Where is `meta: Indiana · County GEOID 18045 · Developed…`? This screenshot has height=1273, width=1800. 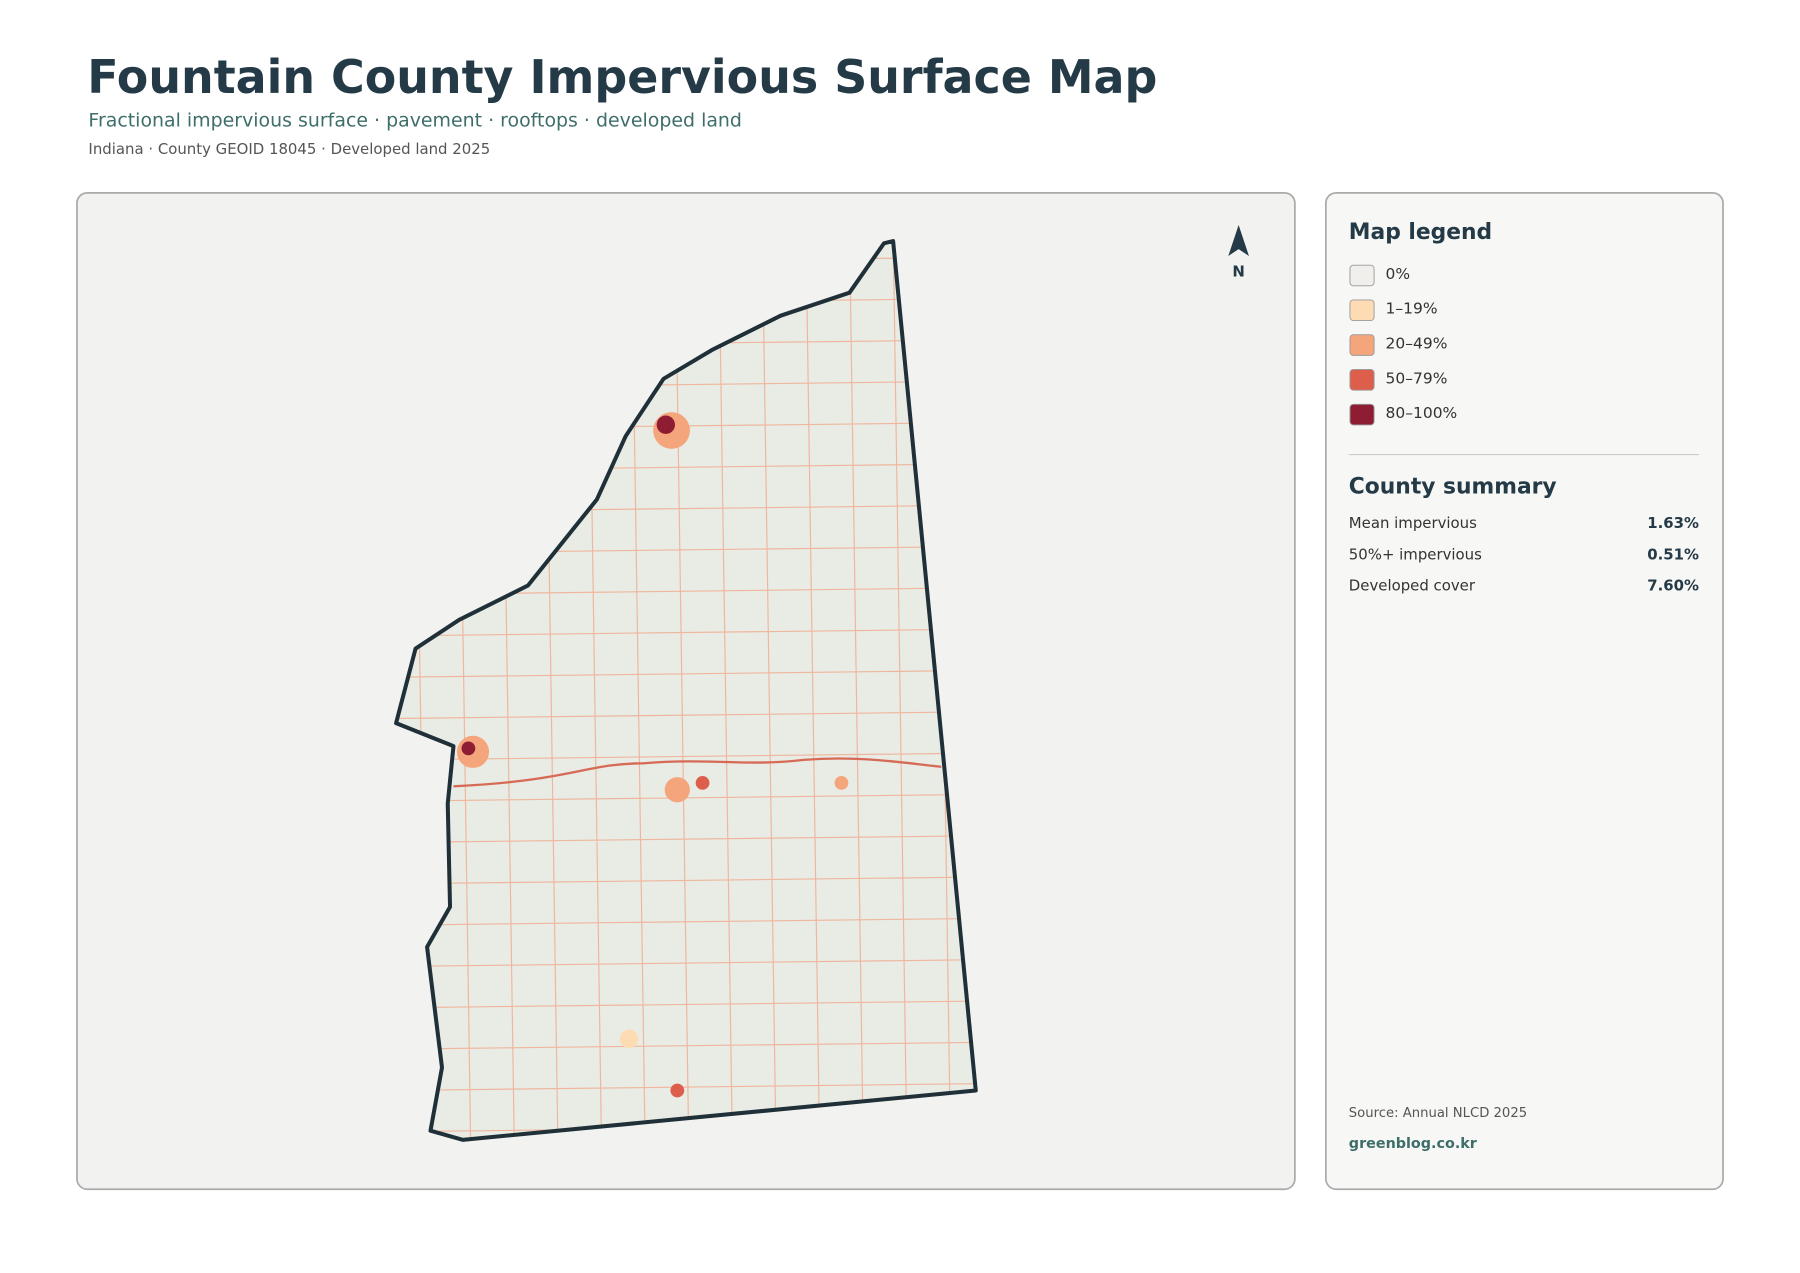
meta: Indiana · County GEOID 18045 · Developed… is located at coordinates (289, 149).